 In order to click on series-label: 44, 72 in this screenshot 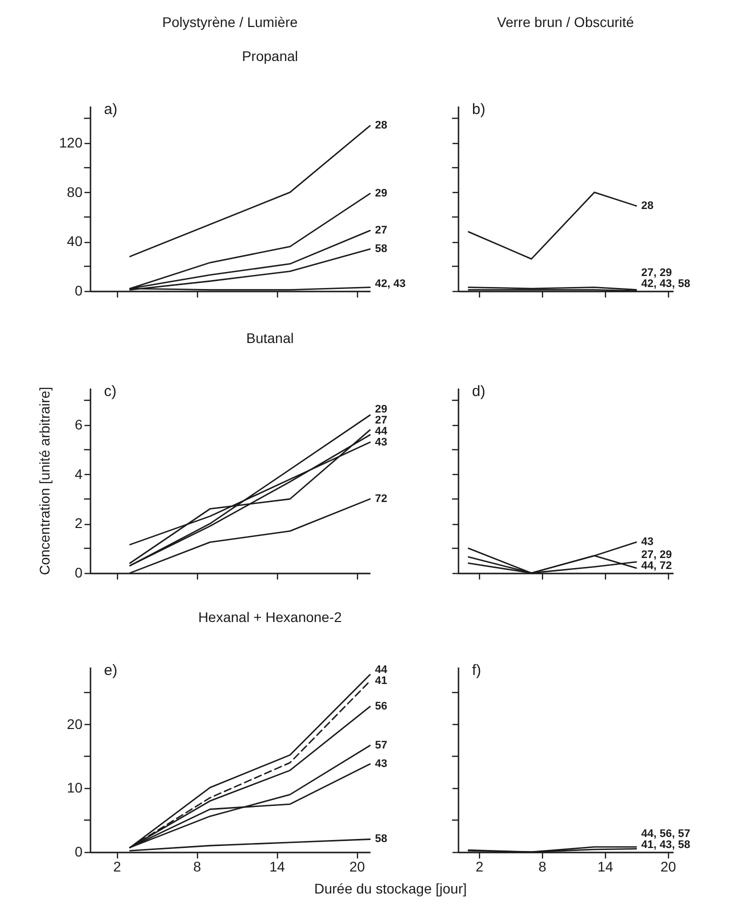, I will do `click(656, 566)`.